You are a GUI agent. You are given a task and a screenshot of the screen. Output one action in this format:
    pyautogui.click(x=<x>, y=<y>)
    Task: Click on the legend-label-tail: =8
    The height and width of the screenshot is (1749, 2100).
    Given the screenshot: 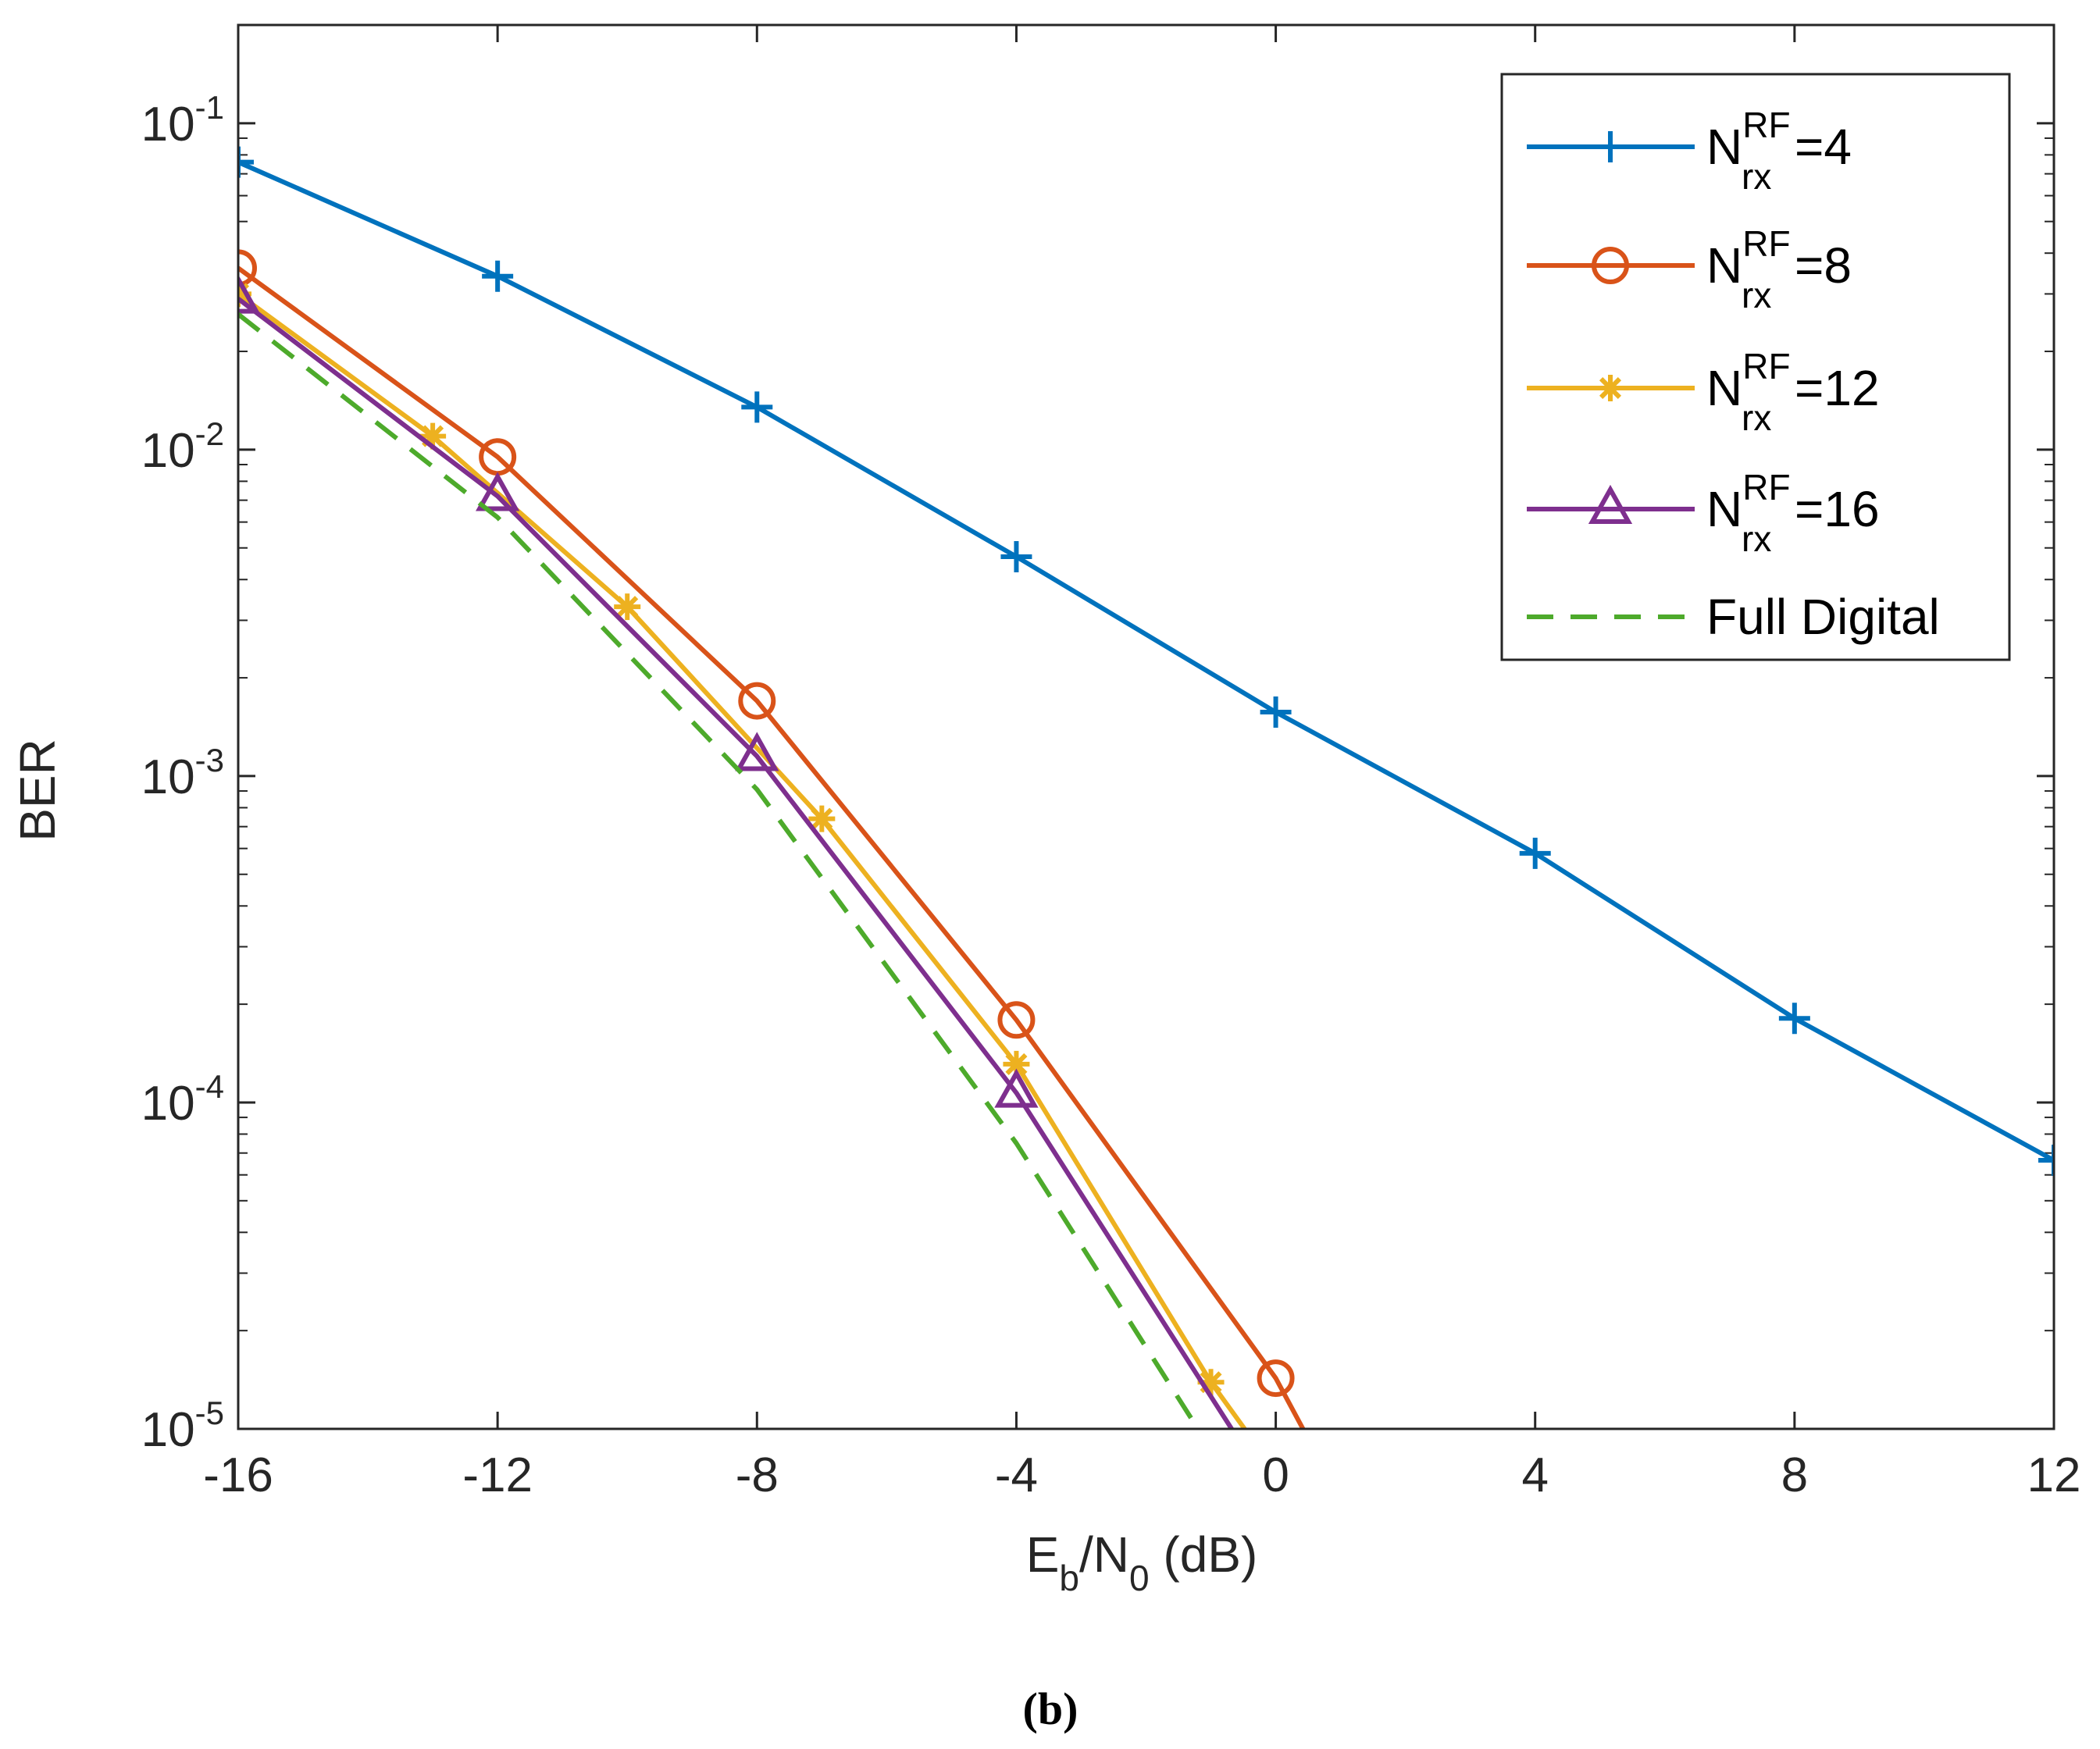 What is the action you would take?
    pyautogui.click(x=1823, y=265)
    